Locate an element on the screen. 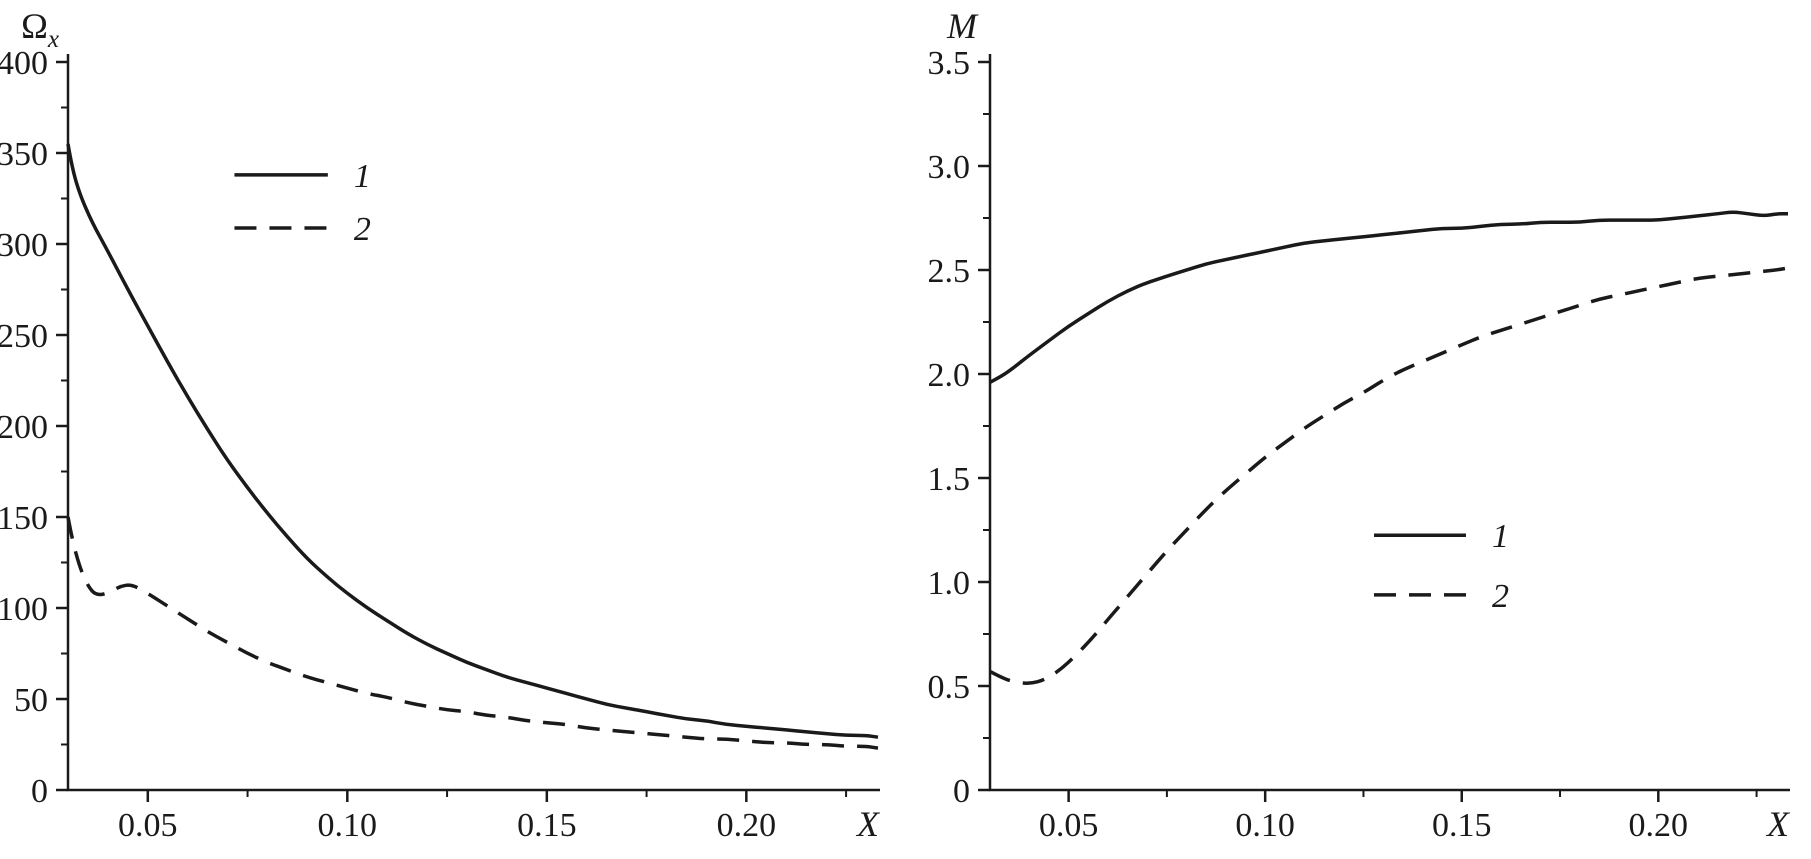 The width and height of the screenshot is (1811, 859). y-tick-label: 1.5 is located at coordinates (949, 479).